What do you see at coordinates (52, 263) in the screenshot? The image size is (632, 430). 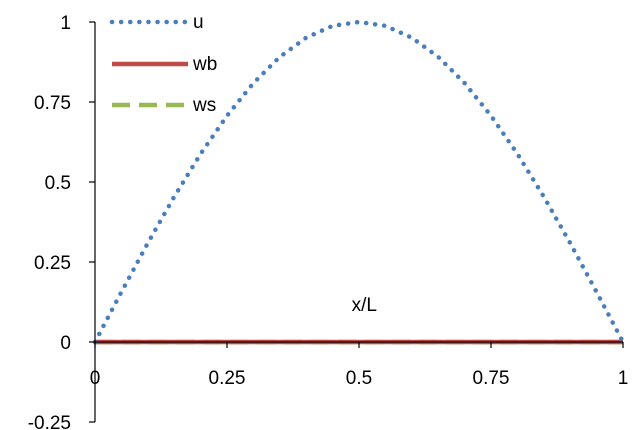 I see `y-tick-label: 0.25` at bounding box center [52, 263].